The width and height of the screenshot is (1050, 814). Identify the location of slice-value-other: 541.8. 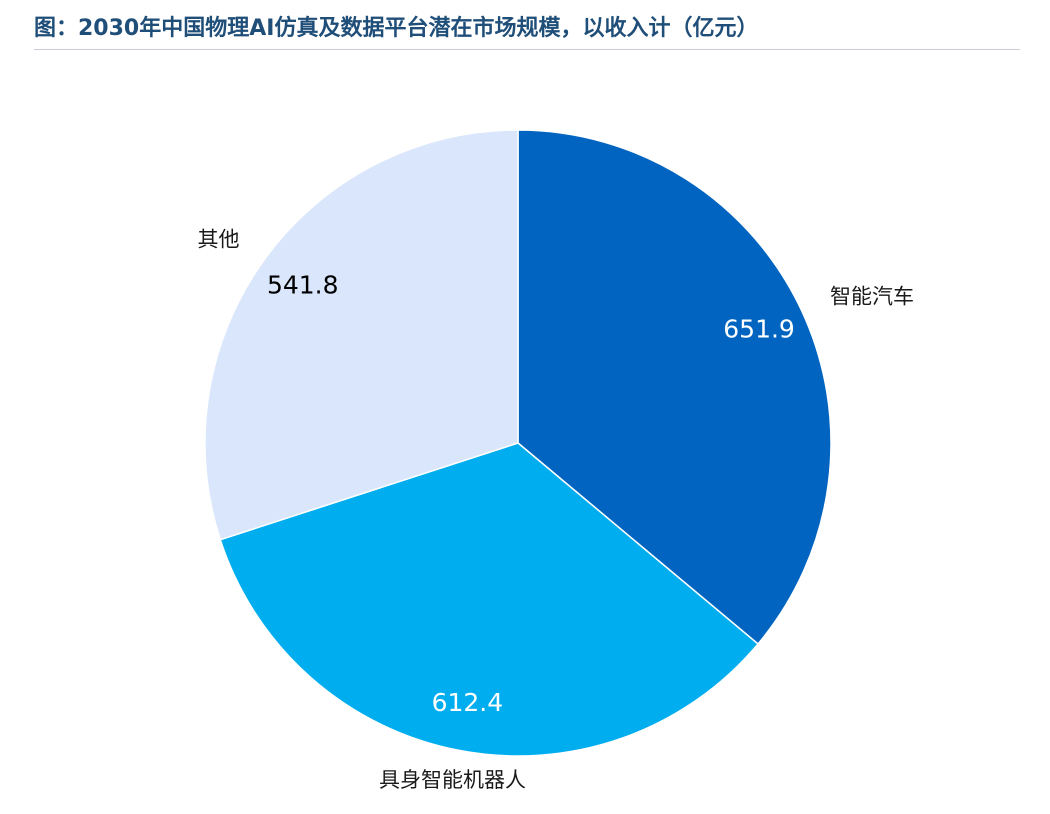
(303, 285).